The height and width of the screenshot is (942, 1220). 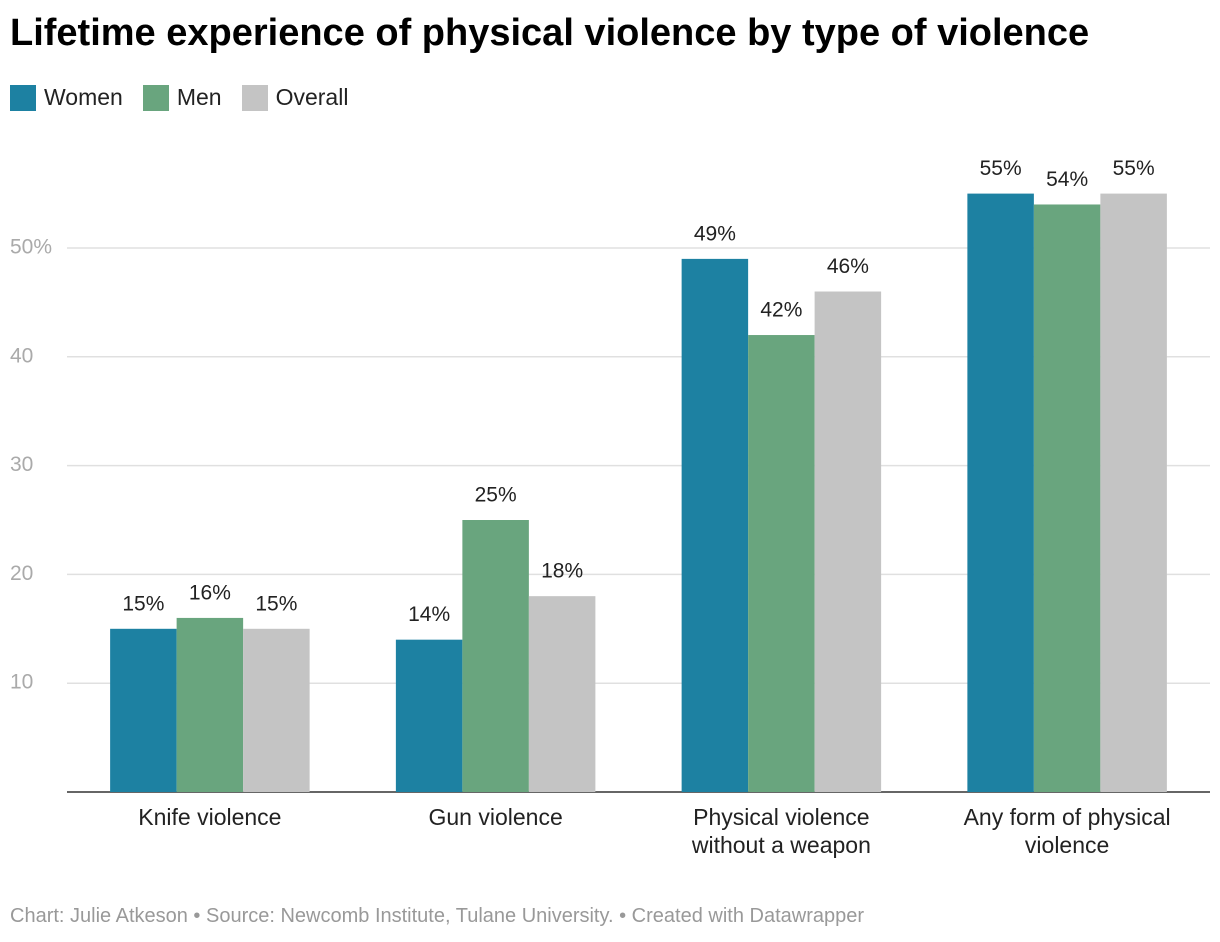 What do you see at coordinates (312, 97) in the screenshot?
I see `legend-label: Overall` at bounding box center [312, 97].